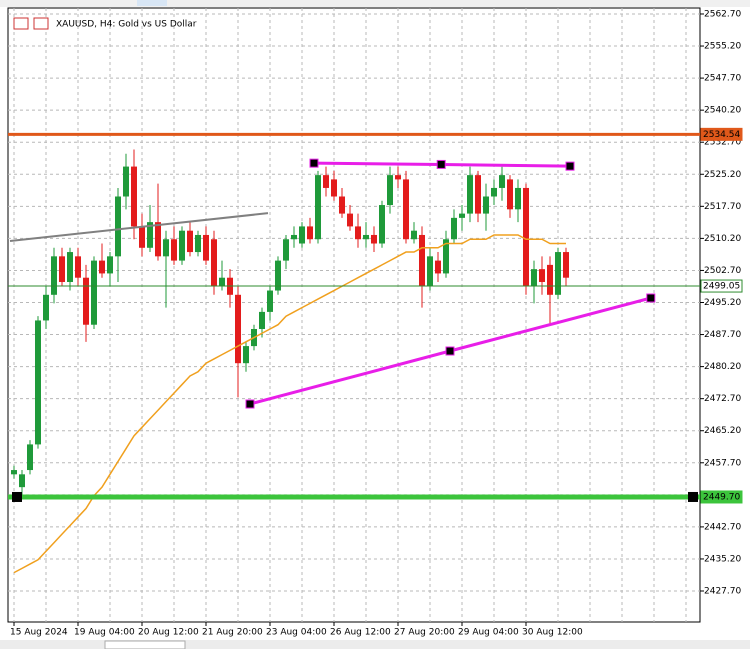  What do you see at coordinates (722, 111) in the screenshot?
I see `y-tick-label: 2540.20` at bounding box center [722, 111].